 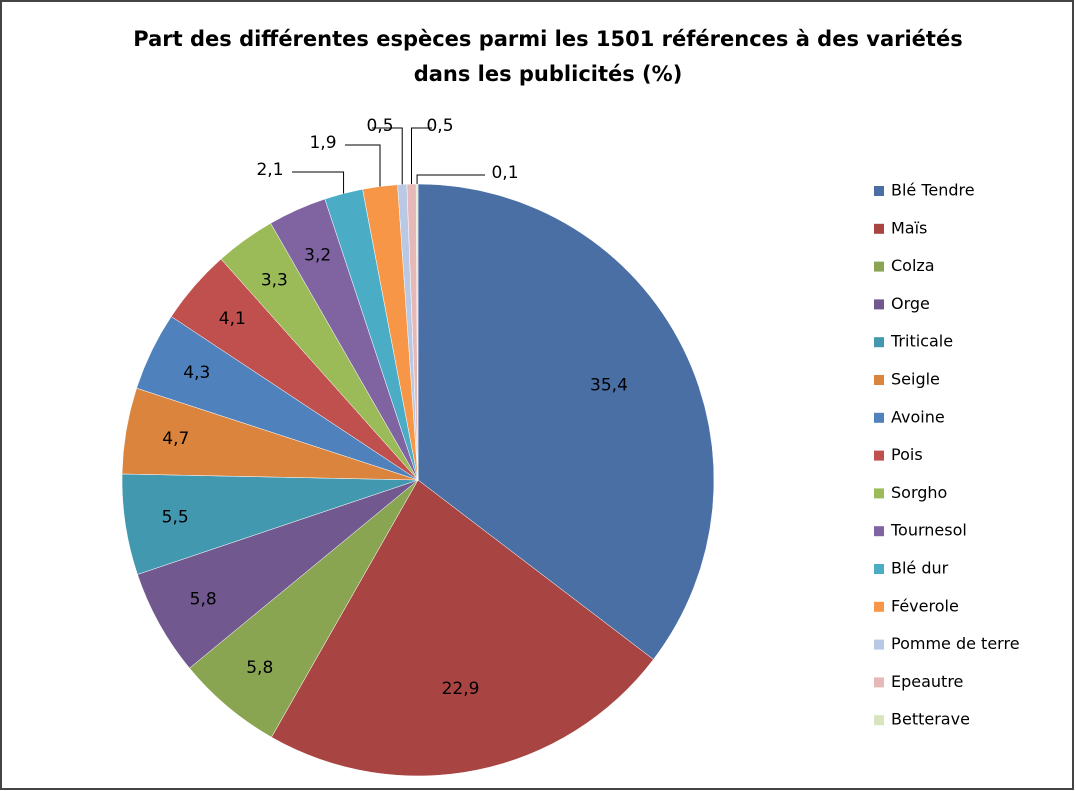 I want to click on legend-label: Blé dur, so click(x=920, y=568).